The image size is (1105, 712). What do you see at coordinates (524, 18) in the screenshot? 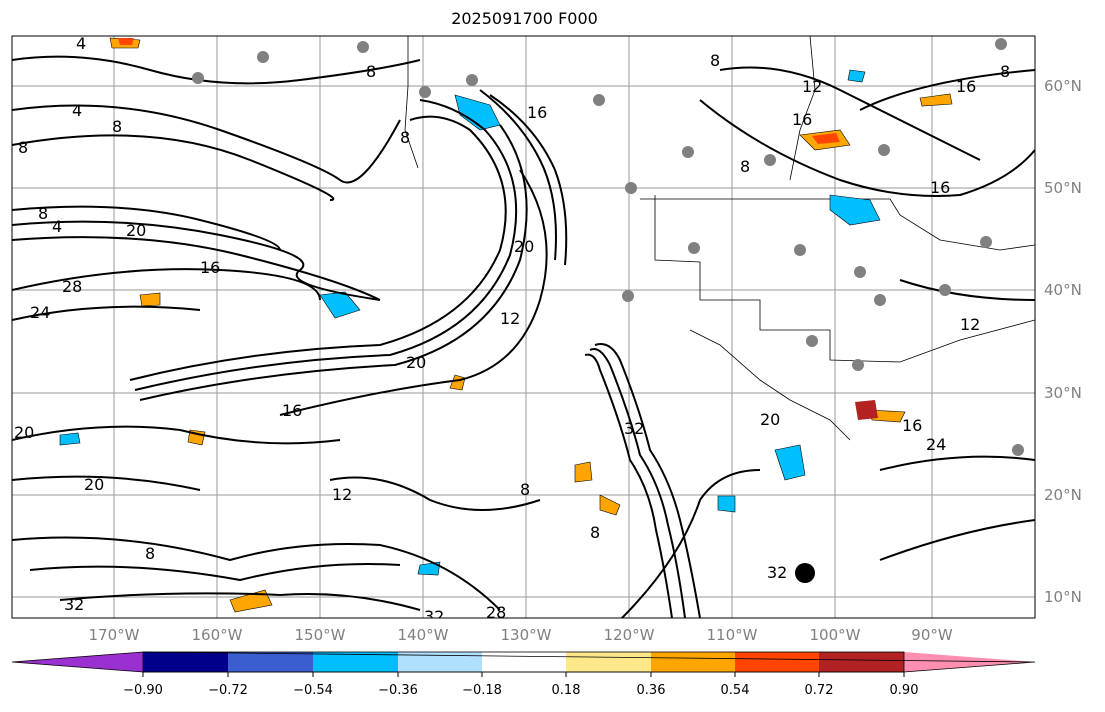
I see `map-title: 2025091700 F000` at bounding box center [524, 18].